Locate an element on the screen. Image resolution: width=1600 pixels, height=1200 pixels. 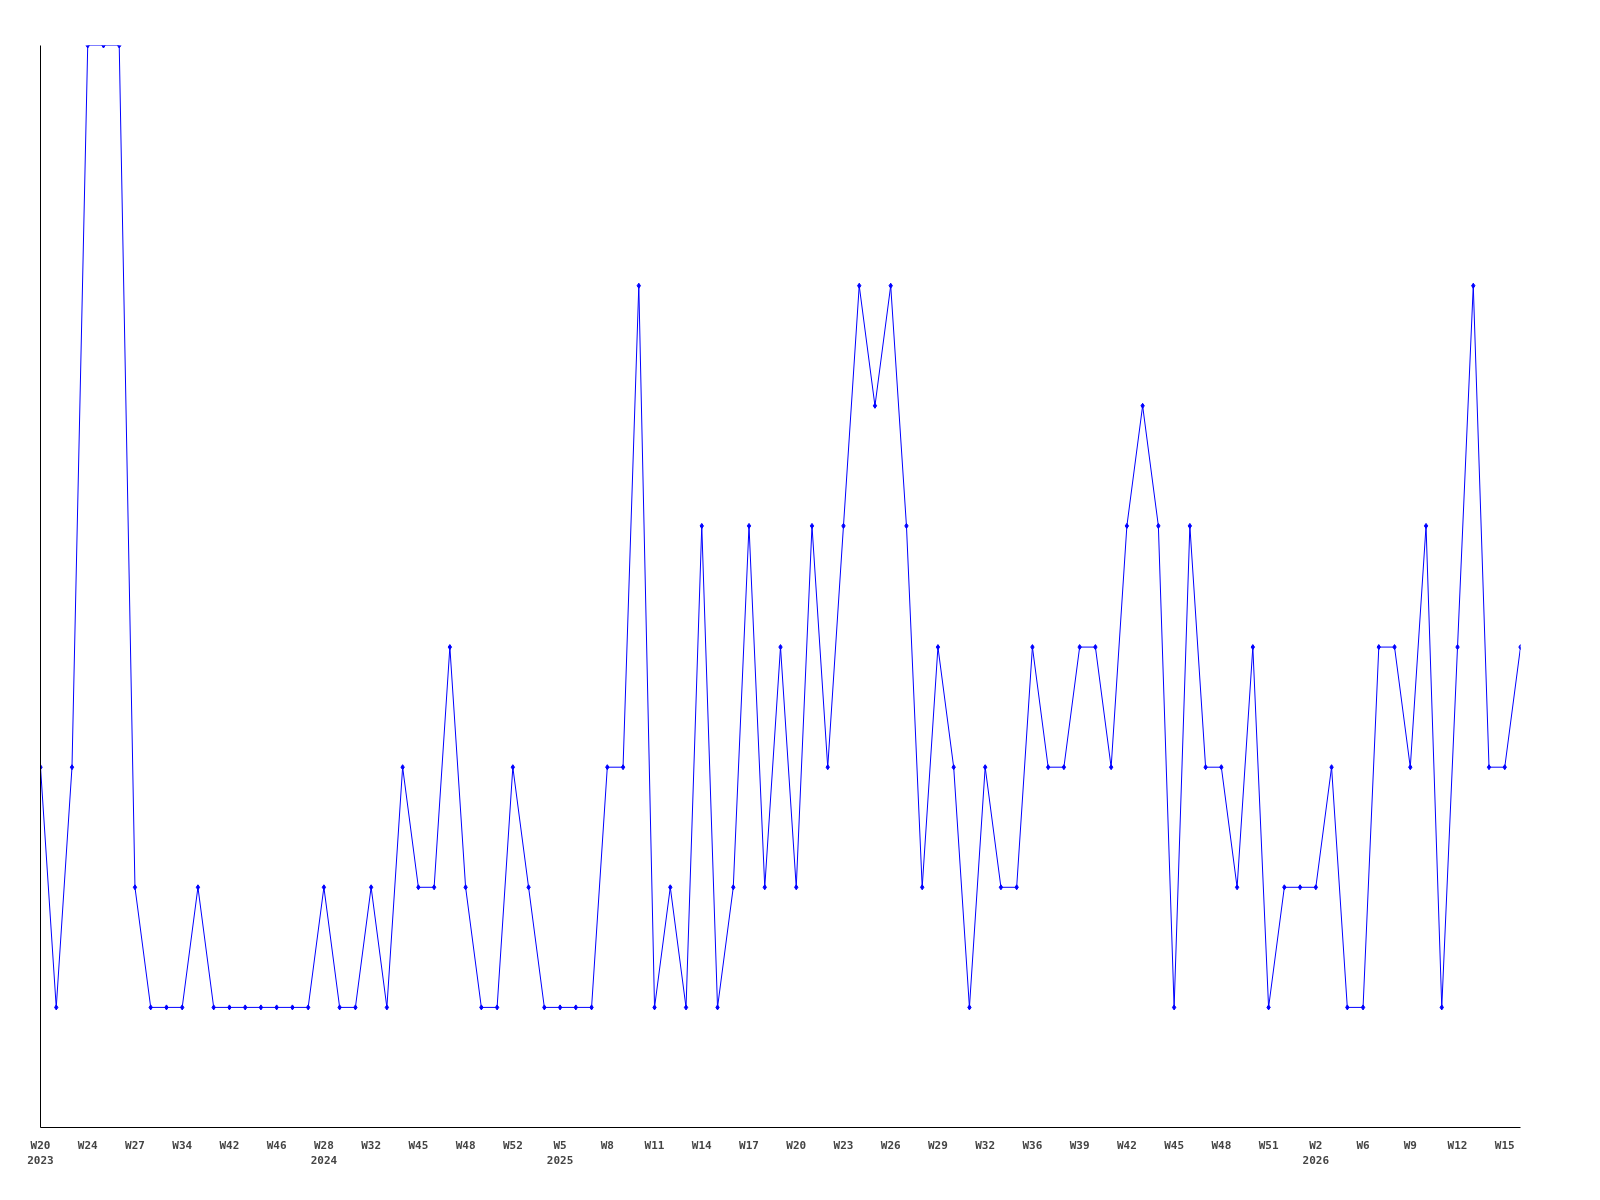
x-tick-label: W6 is located at coordinates (1363, 1145).